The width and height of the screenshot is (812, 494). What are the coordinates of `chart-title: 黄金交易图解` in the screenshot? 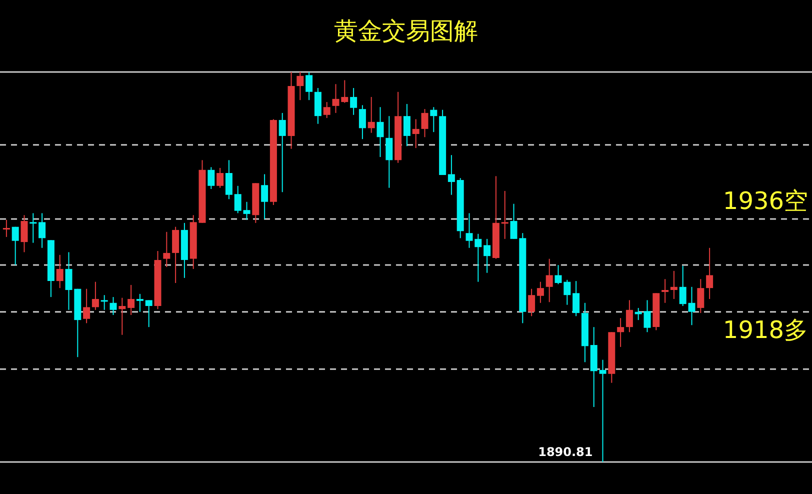 It's located at (406, 31).